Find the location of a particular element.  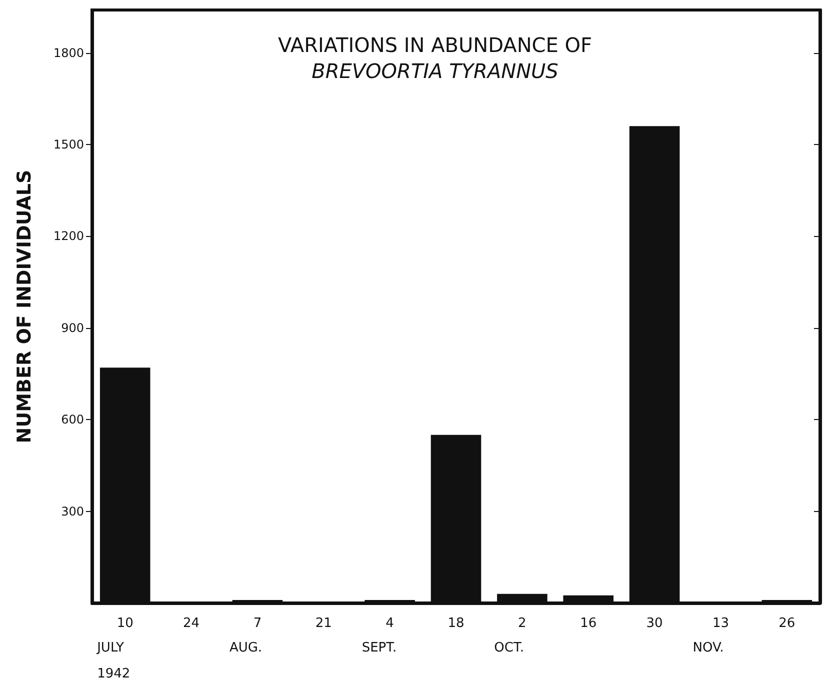

text: AUG. is located at coordinates (245, 648).